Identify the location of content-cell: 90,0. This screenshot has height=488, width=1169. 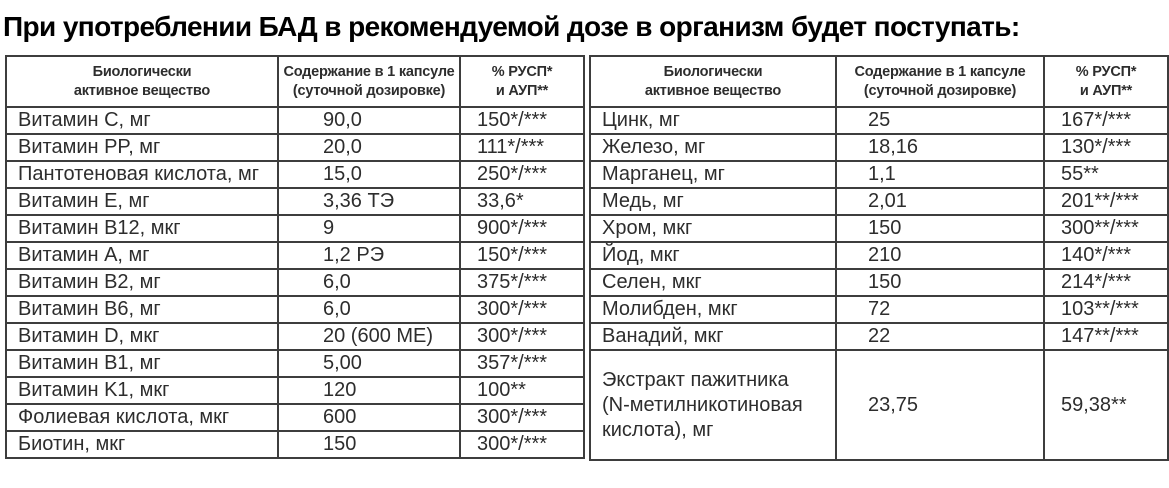
(369, 120).